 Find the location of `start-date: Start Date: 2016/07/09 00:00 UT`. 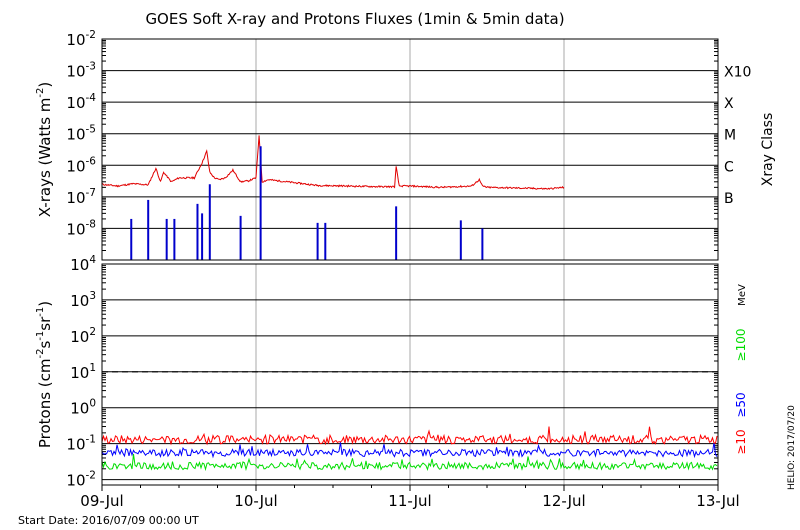

start-date: Start Date: 2016/07/09 00:00 UT is located at coordinates (108, 520).